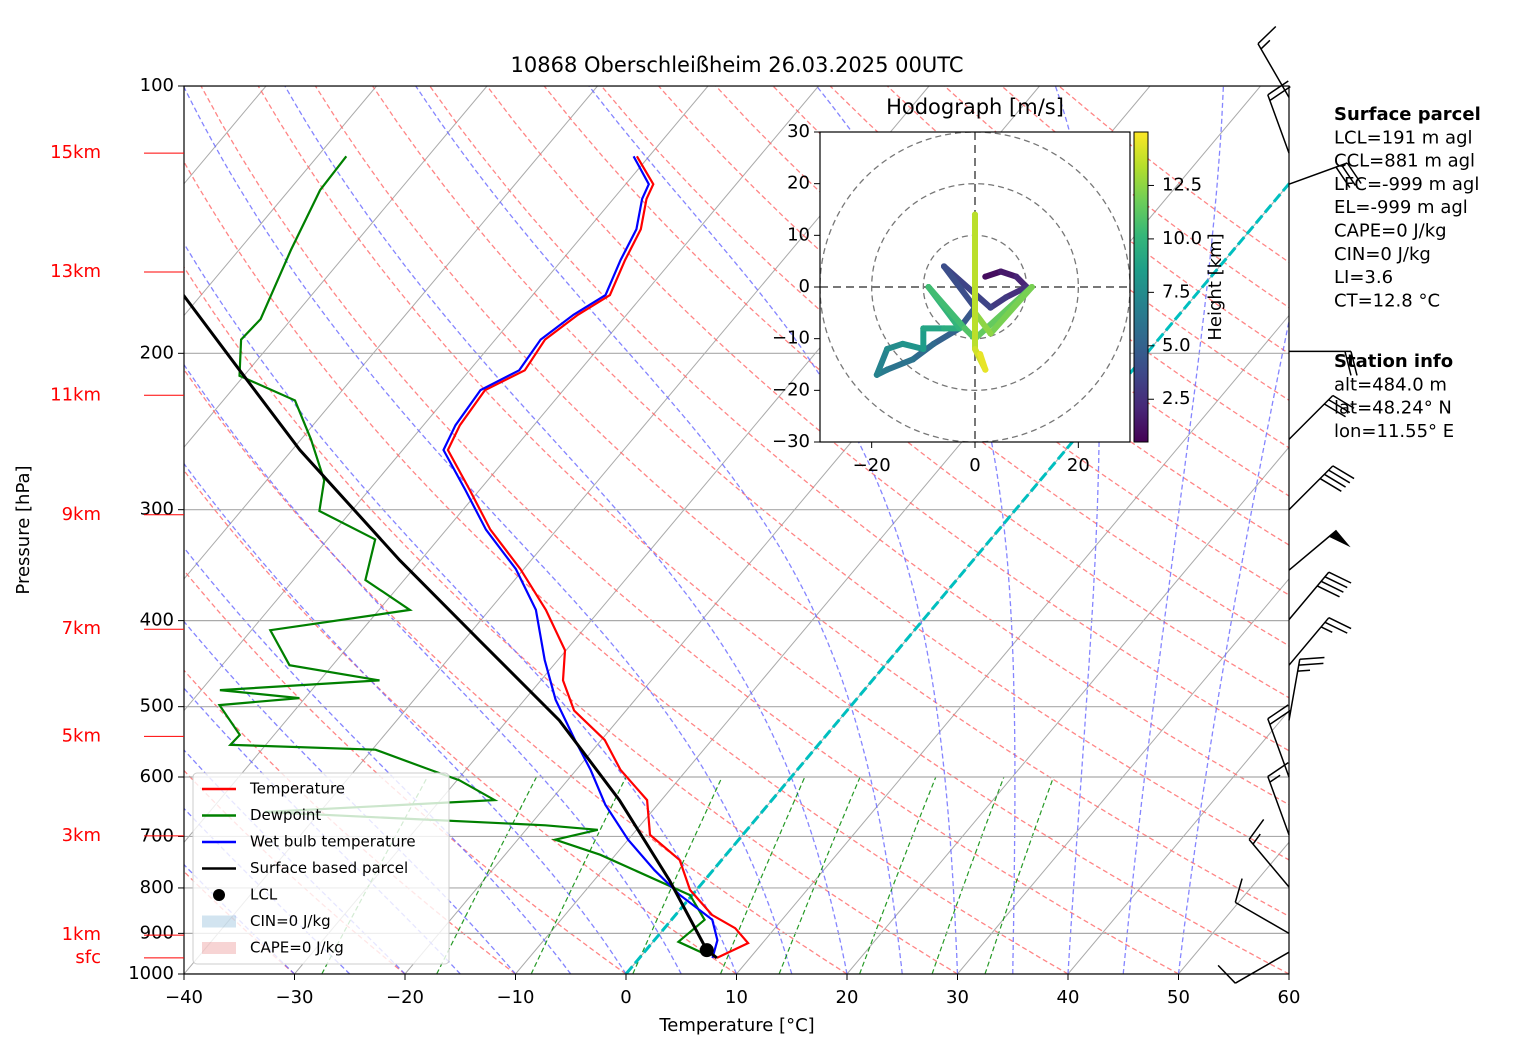 This screenshot has width=1517, height=1060. I want to click on info-line: CCL=881 m agl, so click(1404, 161).